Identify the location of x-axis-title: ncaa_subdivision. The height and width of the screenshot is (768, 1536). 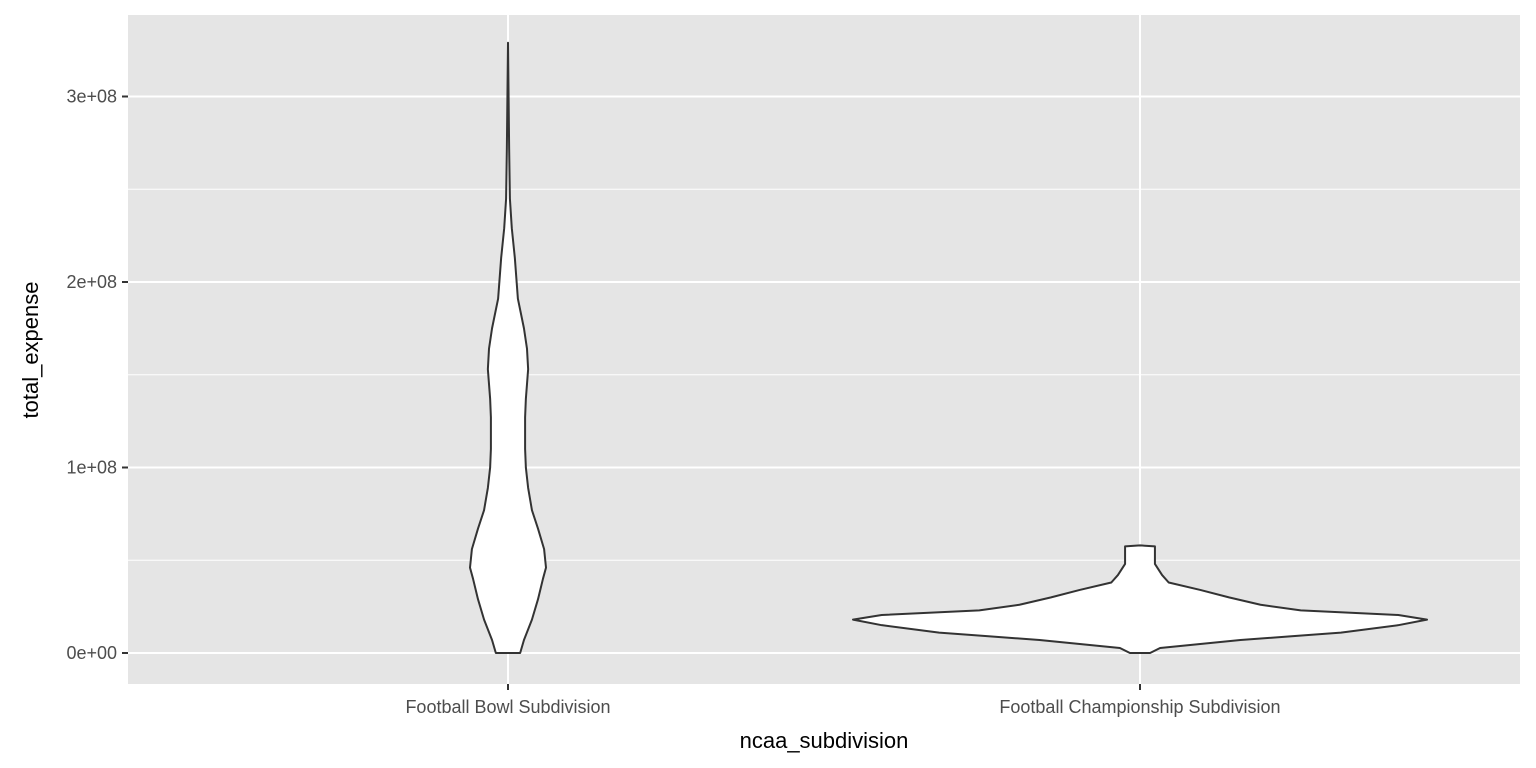
(824, 740).